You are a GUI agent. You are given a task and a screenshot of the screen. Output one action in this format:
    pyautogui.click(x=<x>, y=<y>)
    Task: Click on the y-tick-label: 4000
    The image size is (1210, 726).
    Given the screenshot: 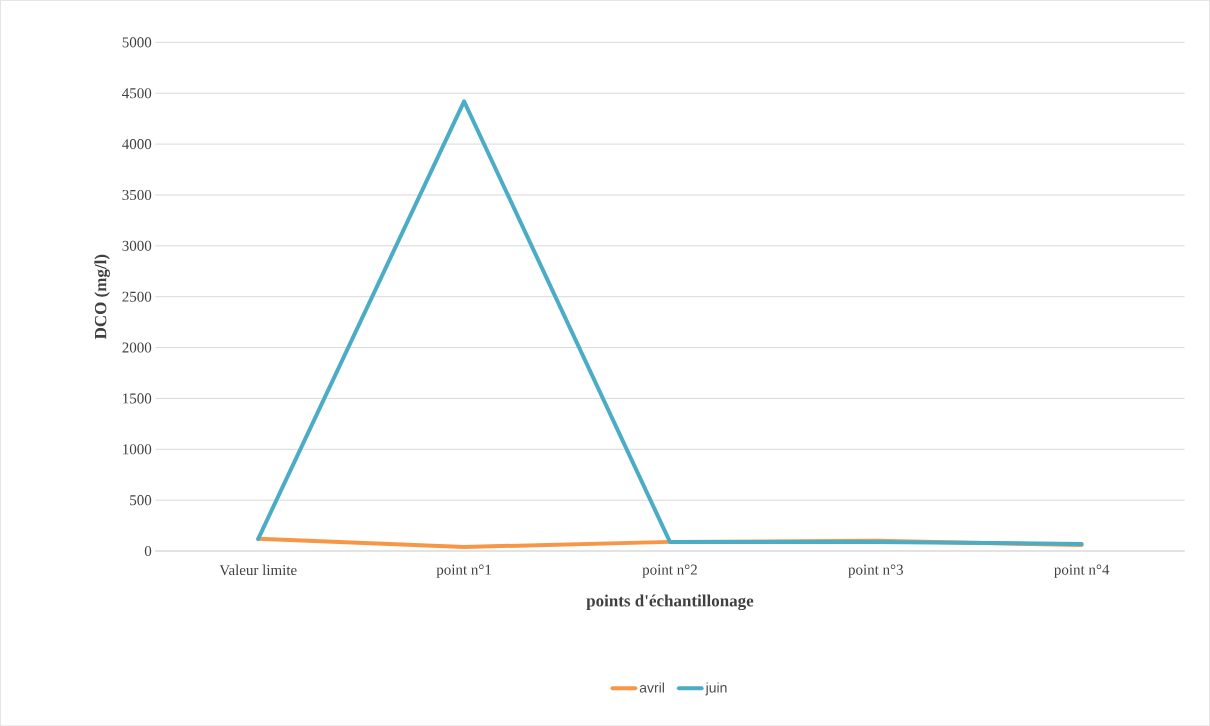 What is the action you would take?
    pyautogui.click(x=137, y=143)
    